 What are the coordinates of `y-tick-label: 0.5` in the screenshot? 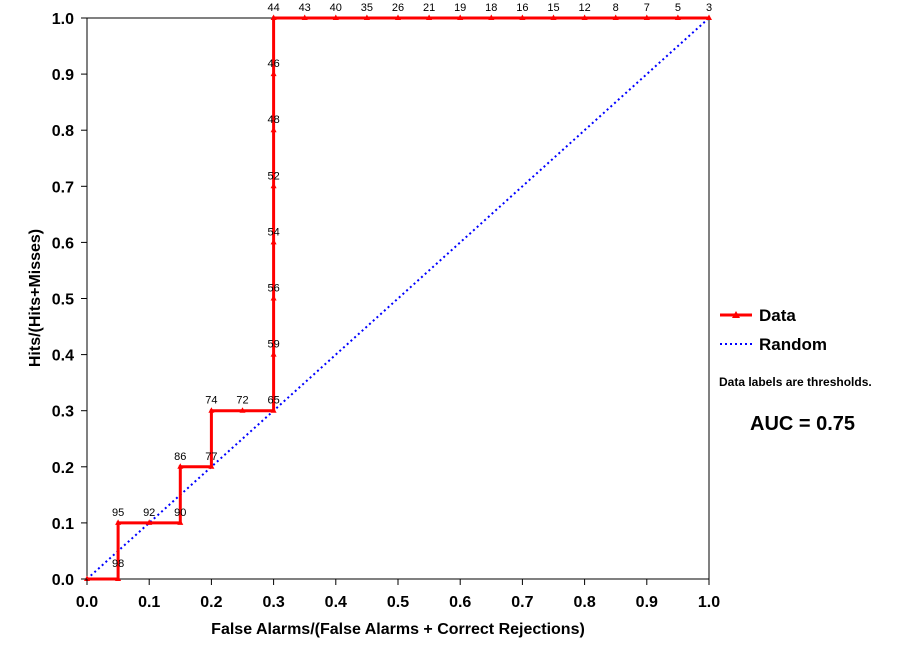 It's located at (63, 300).